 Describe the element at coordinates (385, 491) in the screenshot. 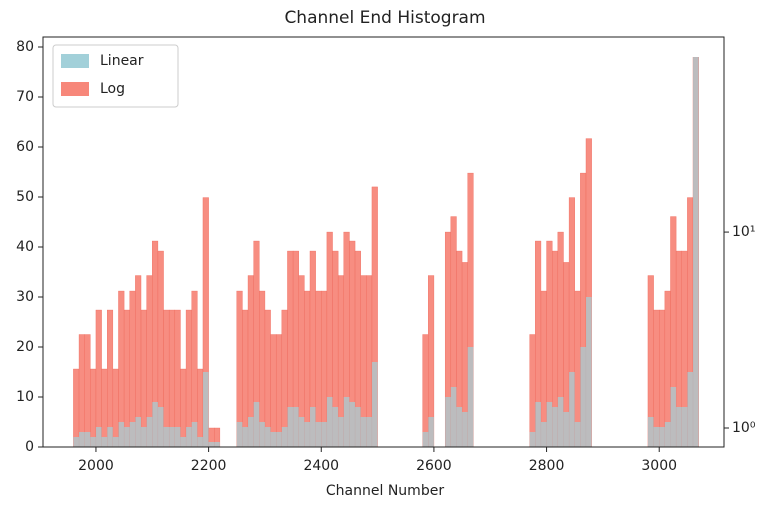

I see `x-axis-label: Channel Number` at that location.